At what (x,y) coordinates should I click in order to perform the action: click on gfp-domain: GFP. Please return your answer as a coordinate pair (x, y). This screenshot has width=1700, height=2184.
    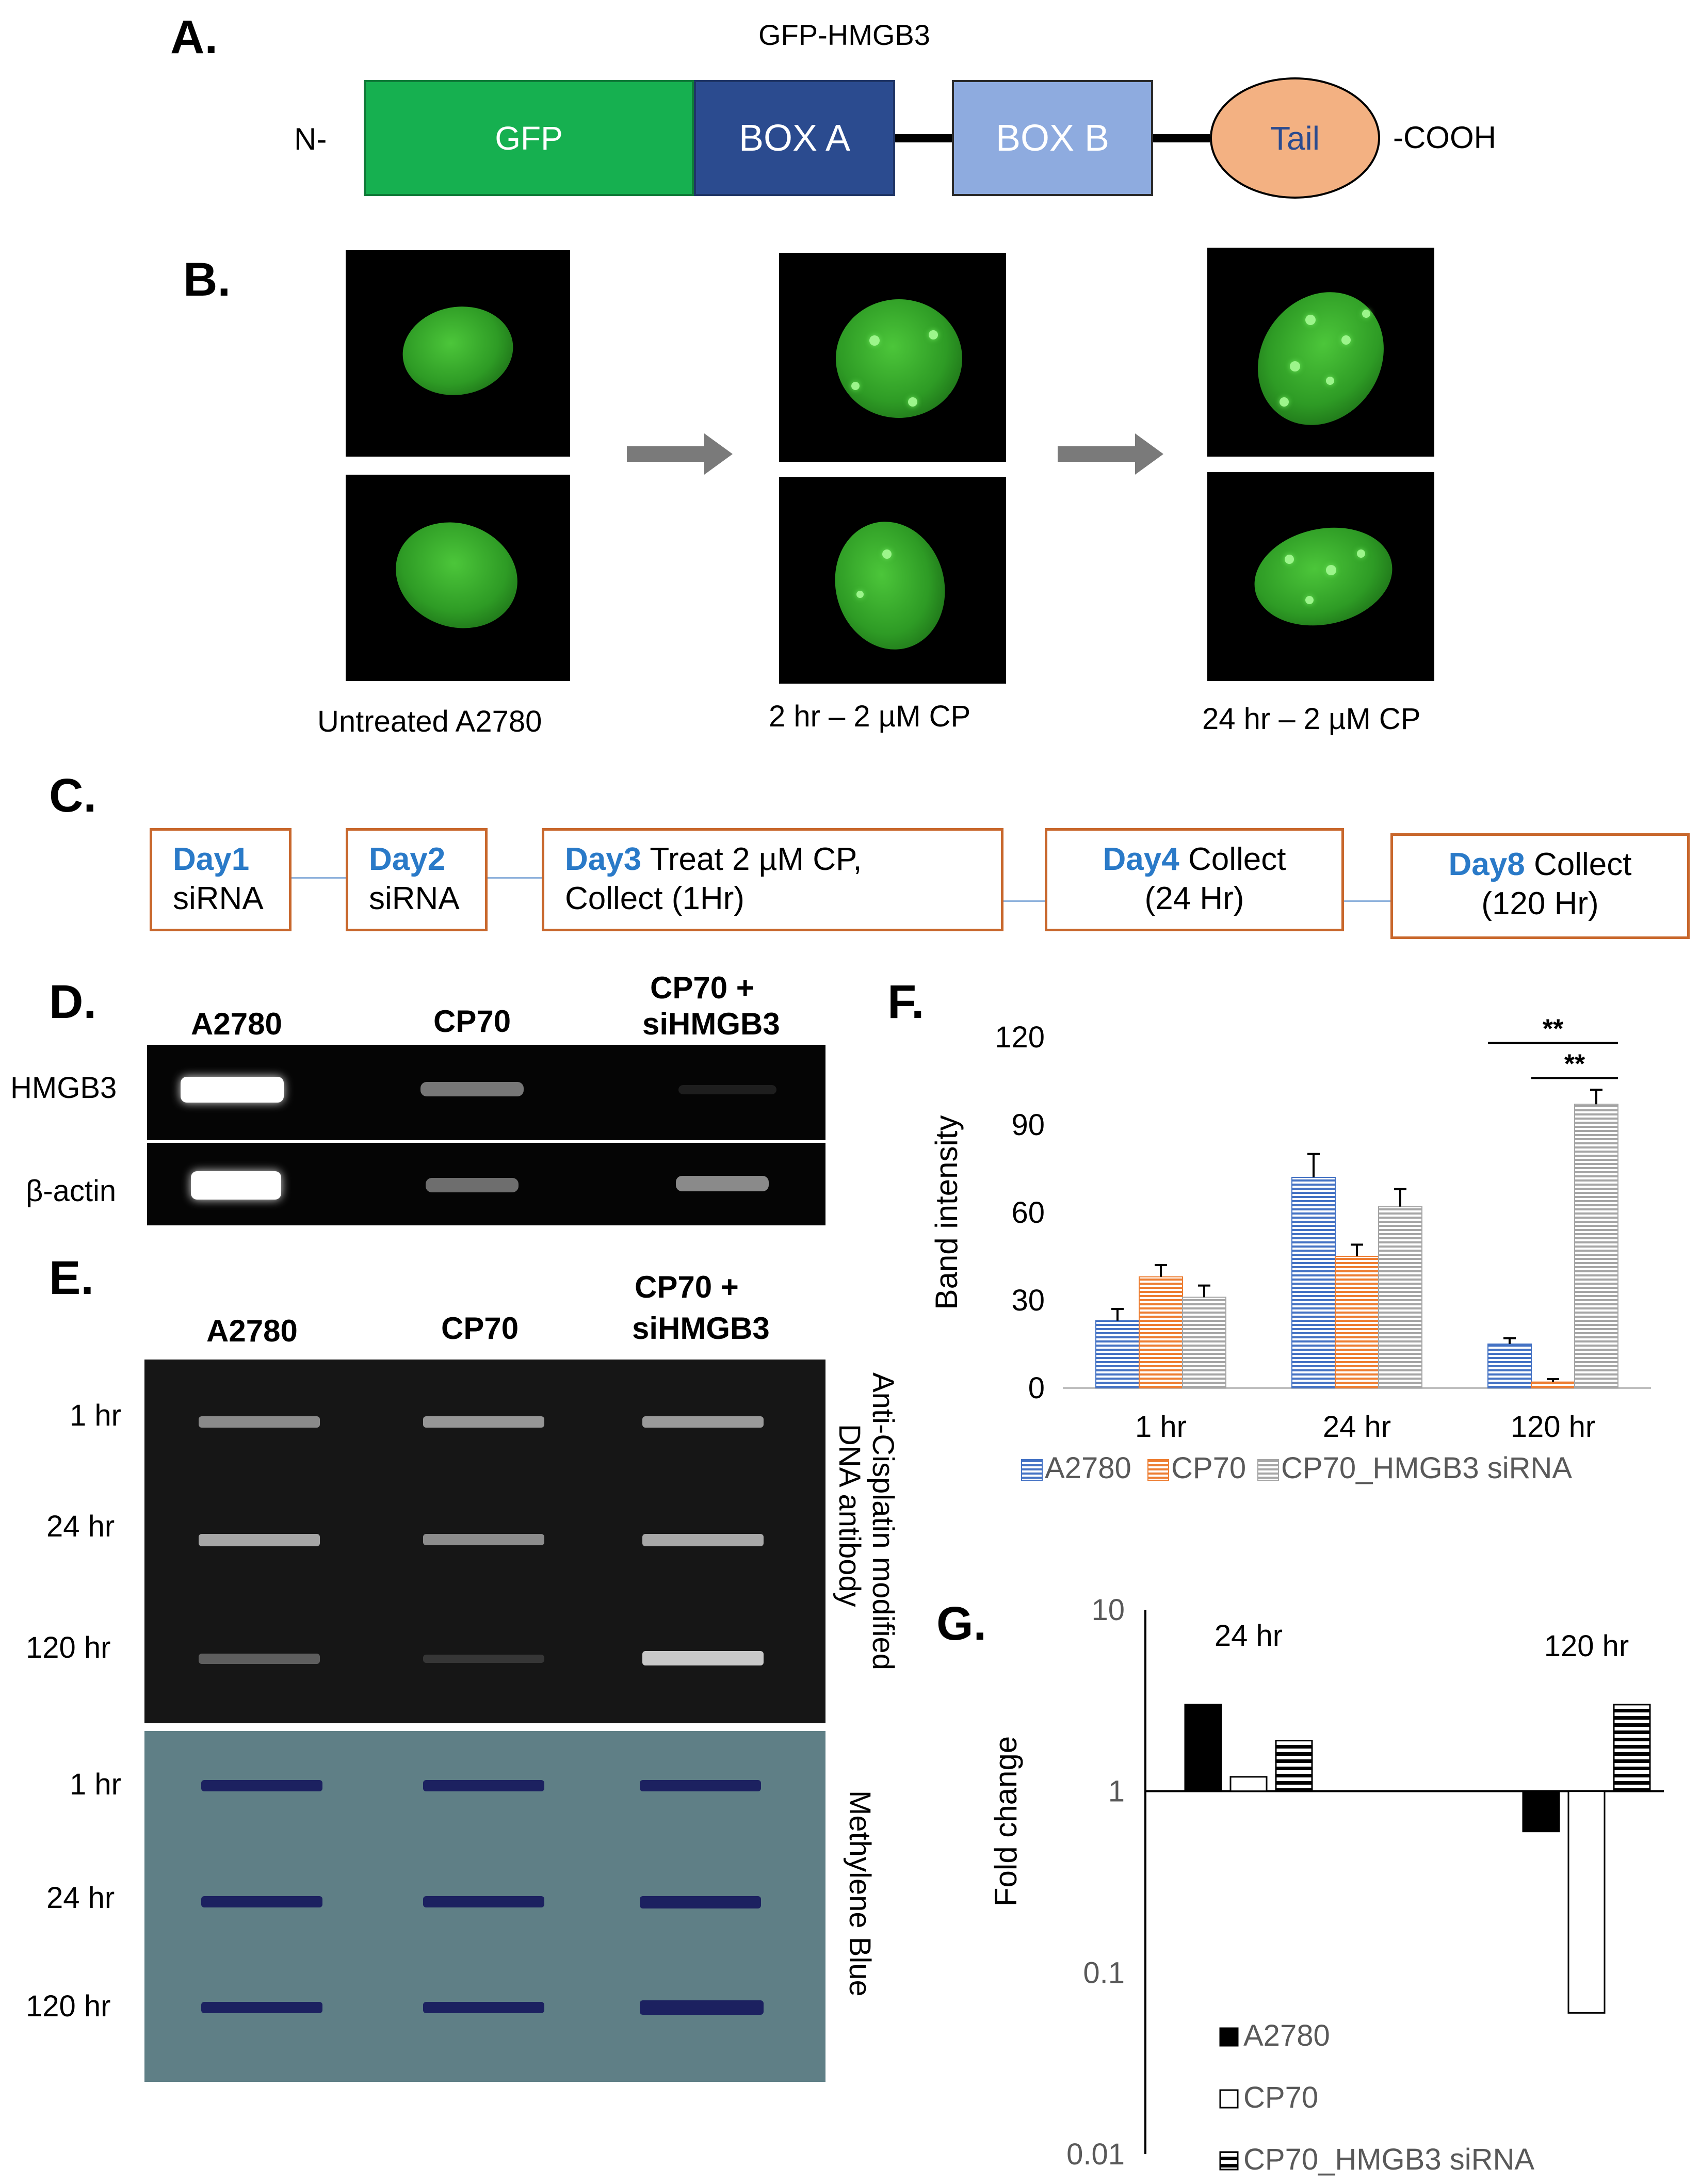
    Looking at the image, I should click on (529, 138).